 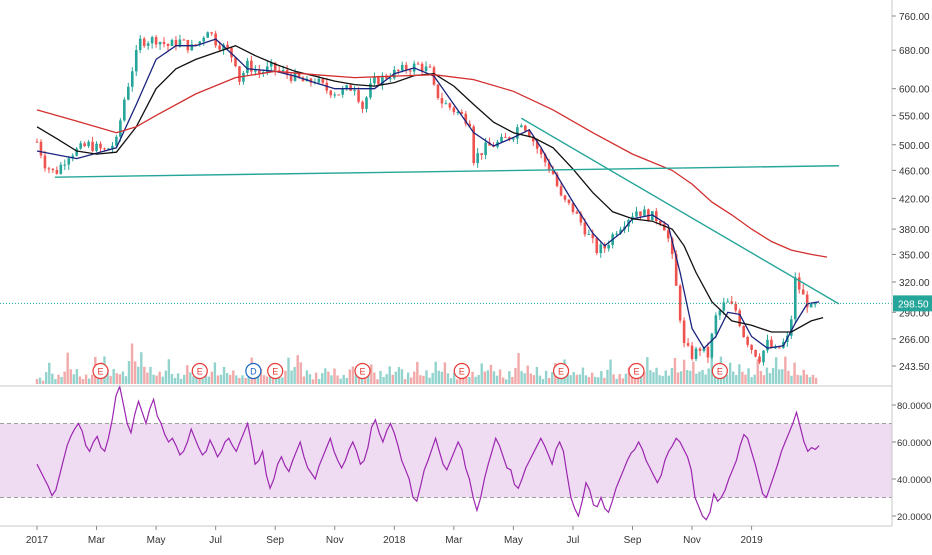 What do you see at coordinates (914, 255) in the screenshot?
I see `price-tick-label: 350.00` at bounding box center [914, 255].